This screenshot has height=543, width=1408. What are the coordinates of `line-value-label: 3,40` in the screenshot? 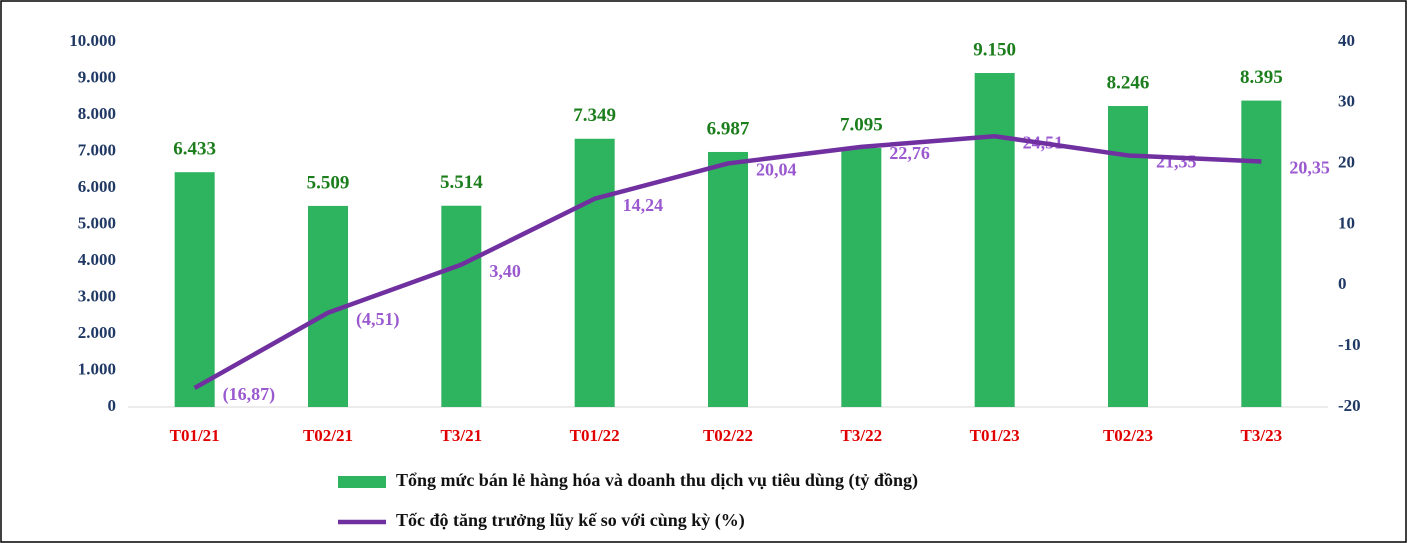 It's located at (505, 271).